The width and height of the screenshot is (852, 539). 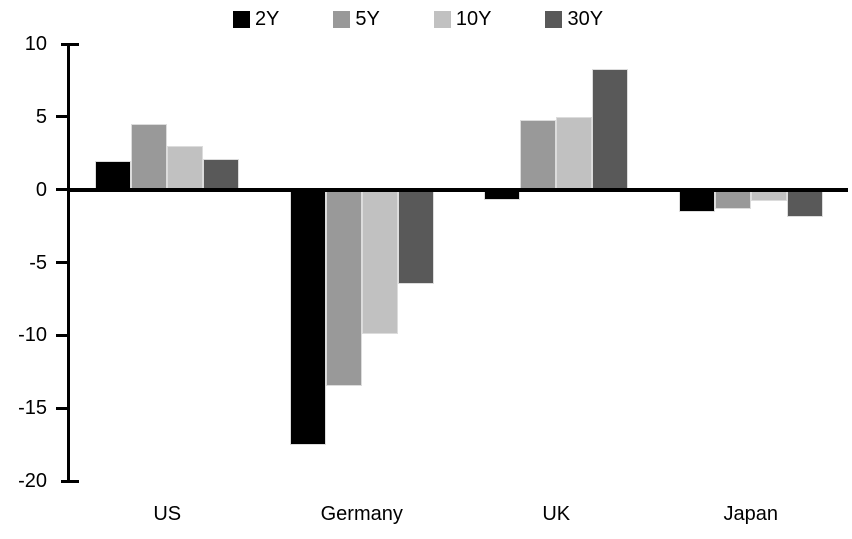 I want to click on y-tick-label: 0, so click(x=41, y=189).